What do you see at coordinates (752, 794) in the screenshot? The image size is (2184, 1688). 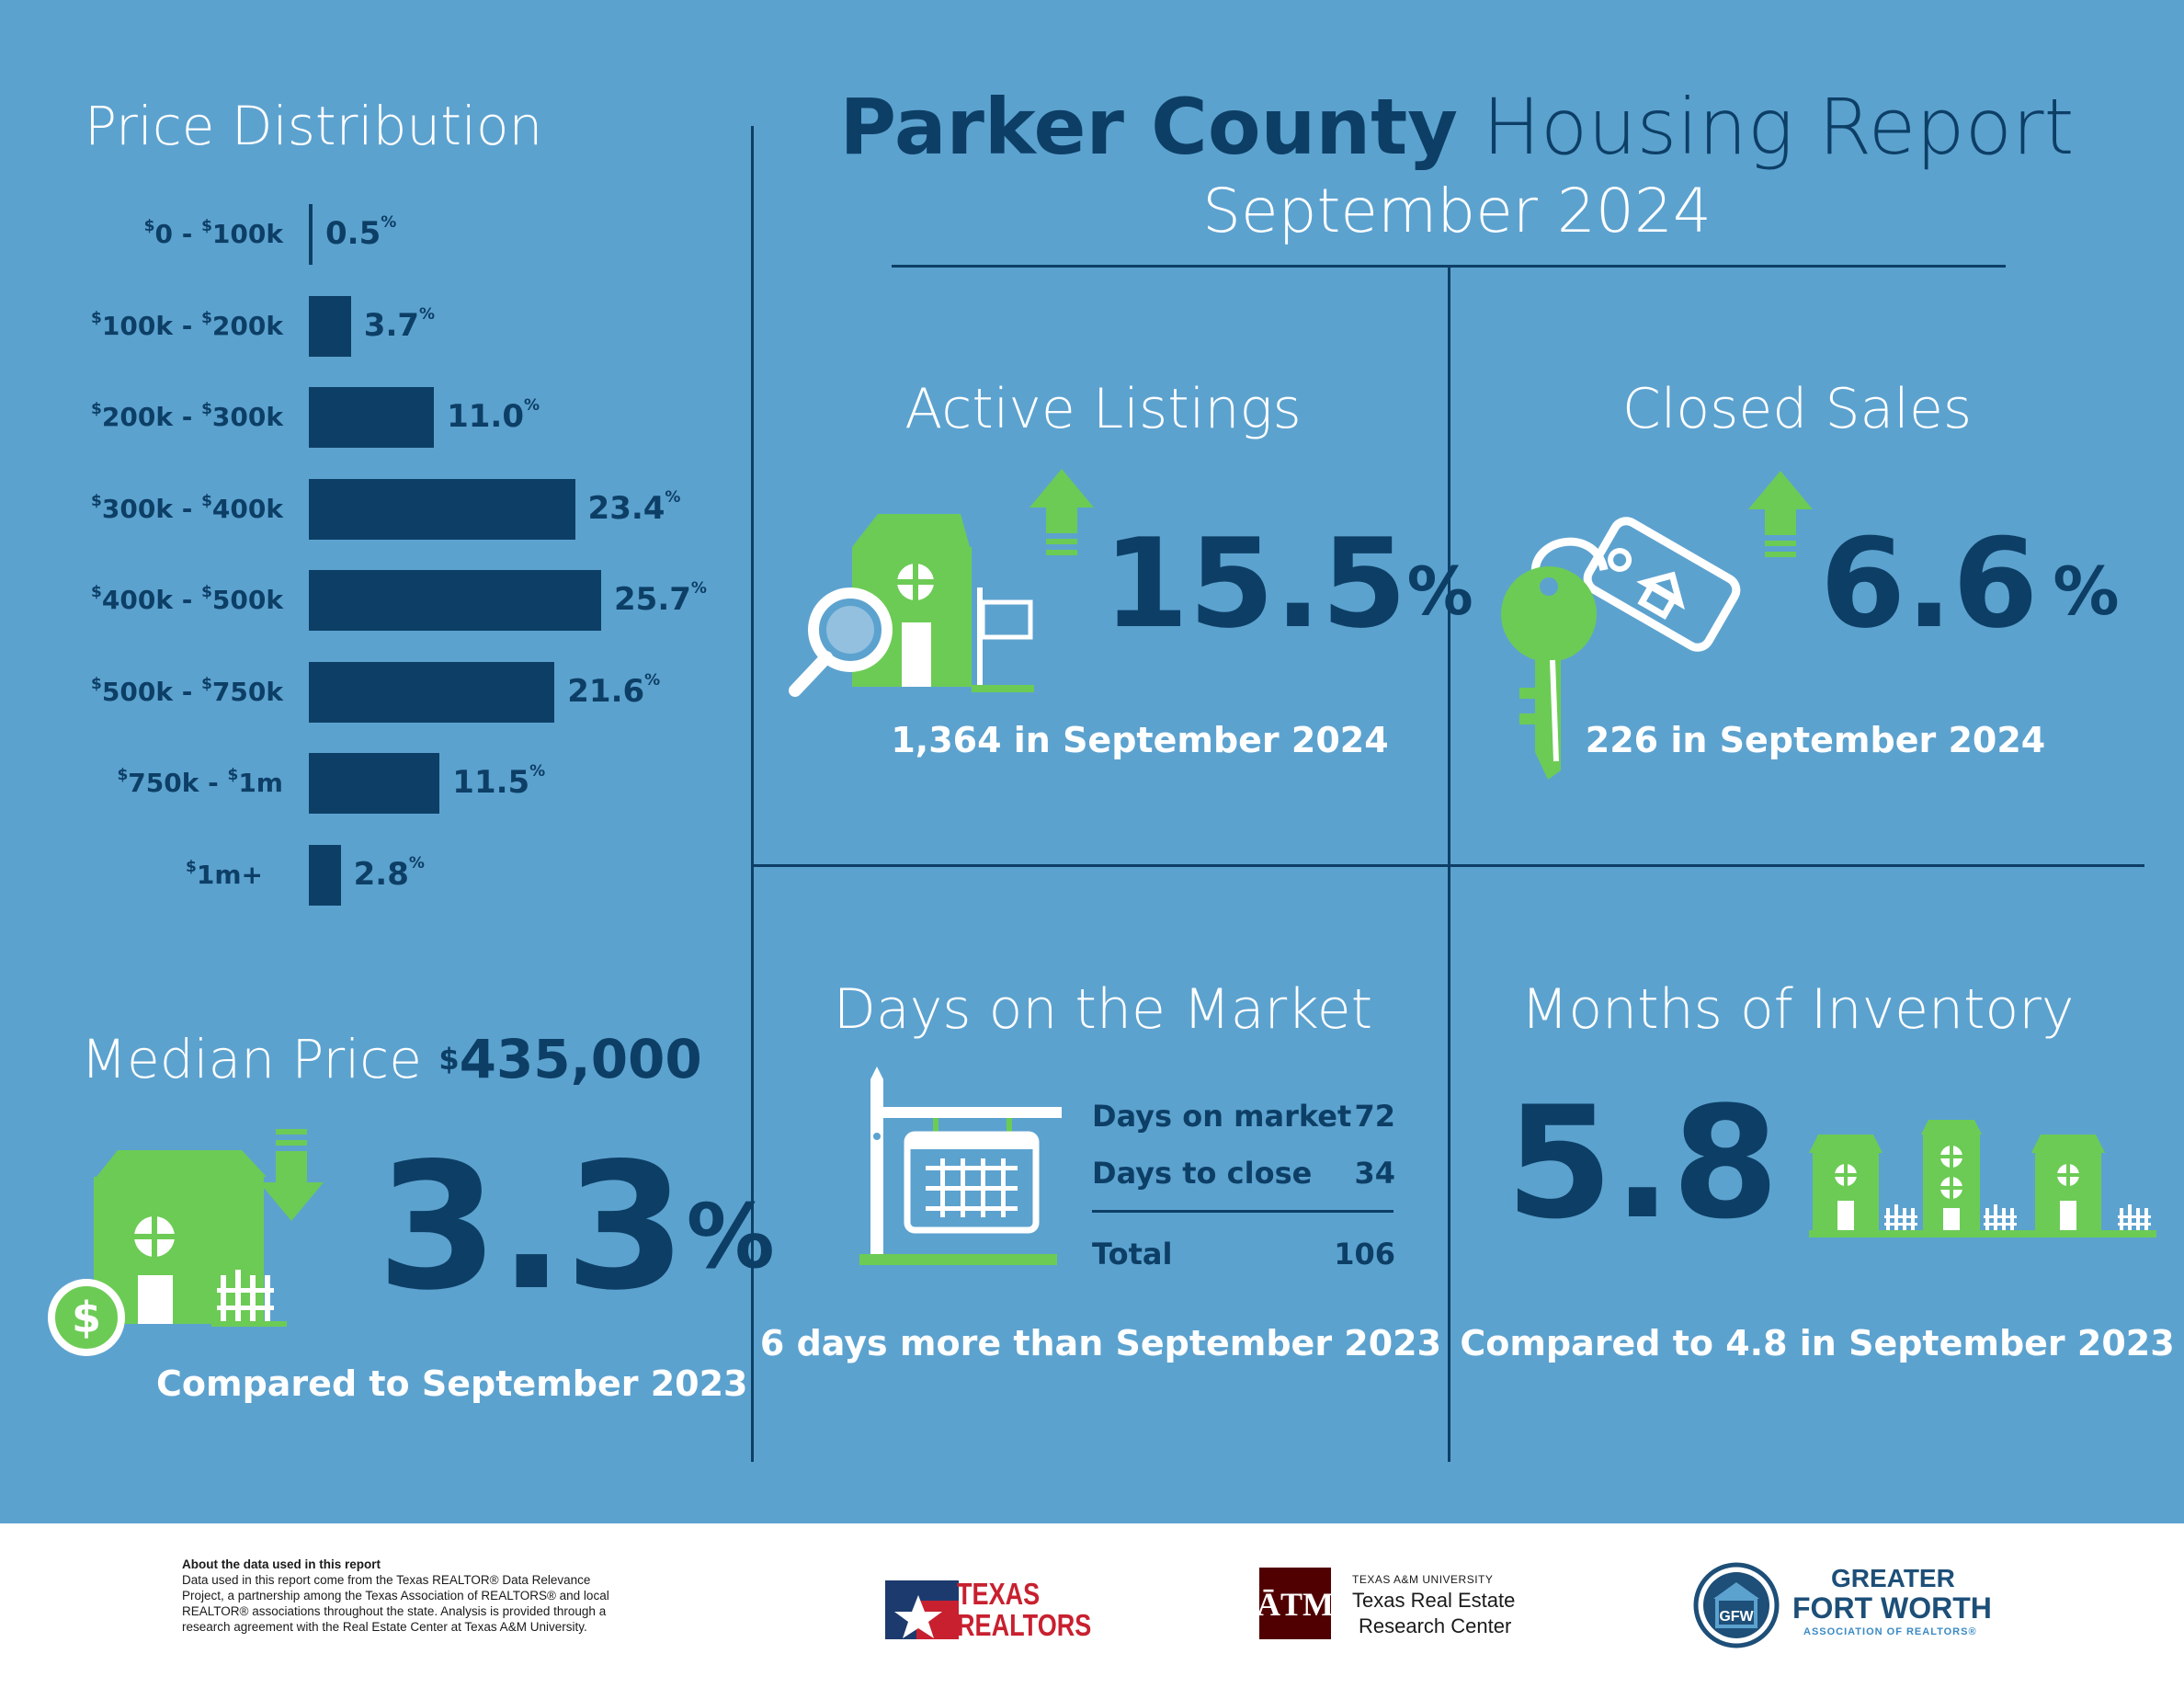 I see `vertical-divider-left` at bounding box center [752, 794].